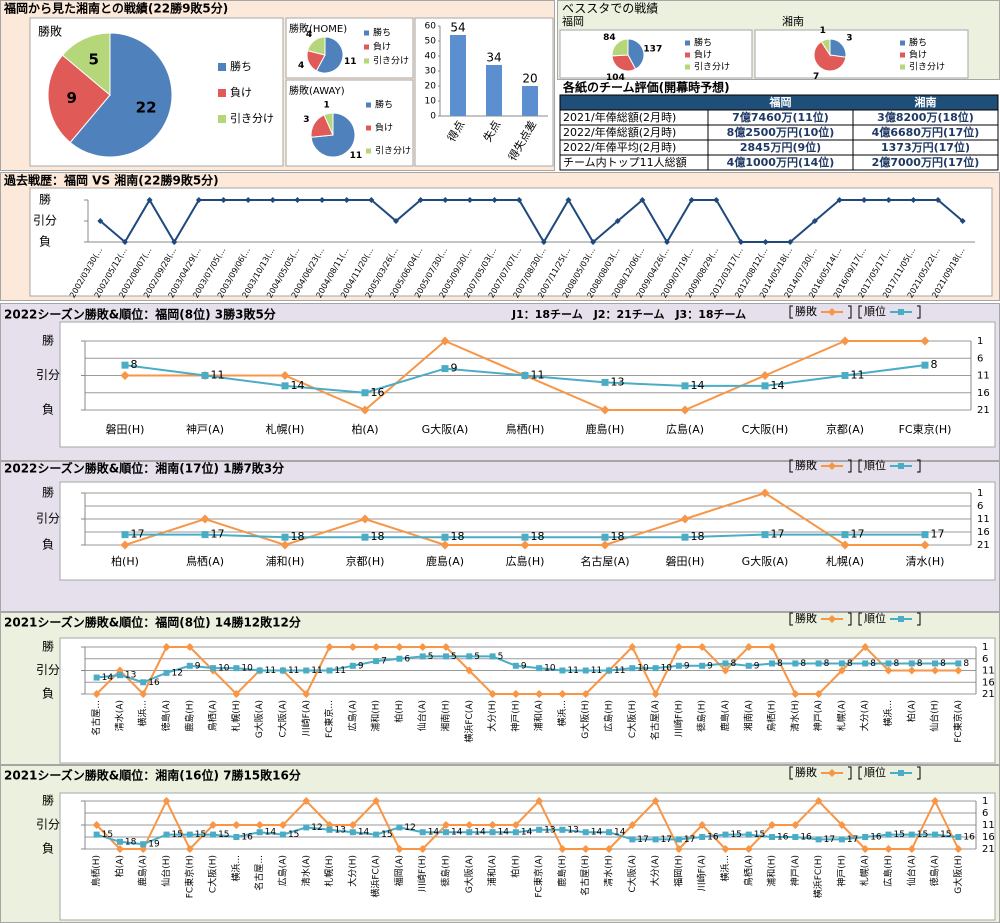 The width and height of the screenshot is (1000, 923). What do you see at coordinates (841, 715) in the screenshot?
I see `x-tick-label: 札幌(A)` at bounding box center [841, 715].